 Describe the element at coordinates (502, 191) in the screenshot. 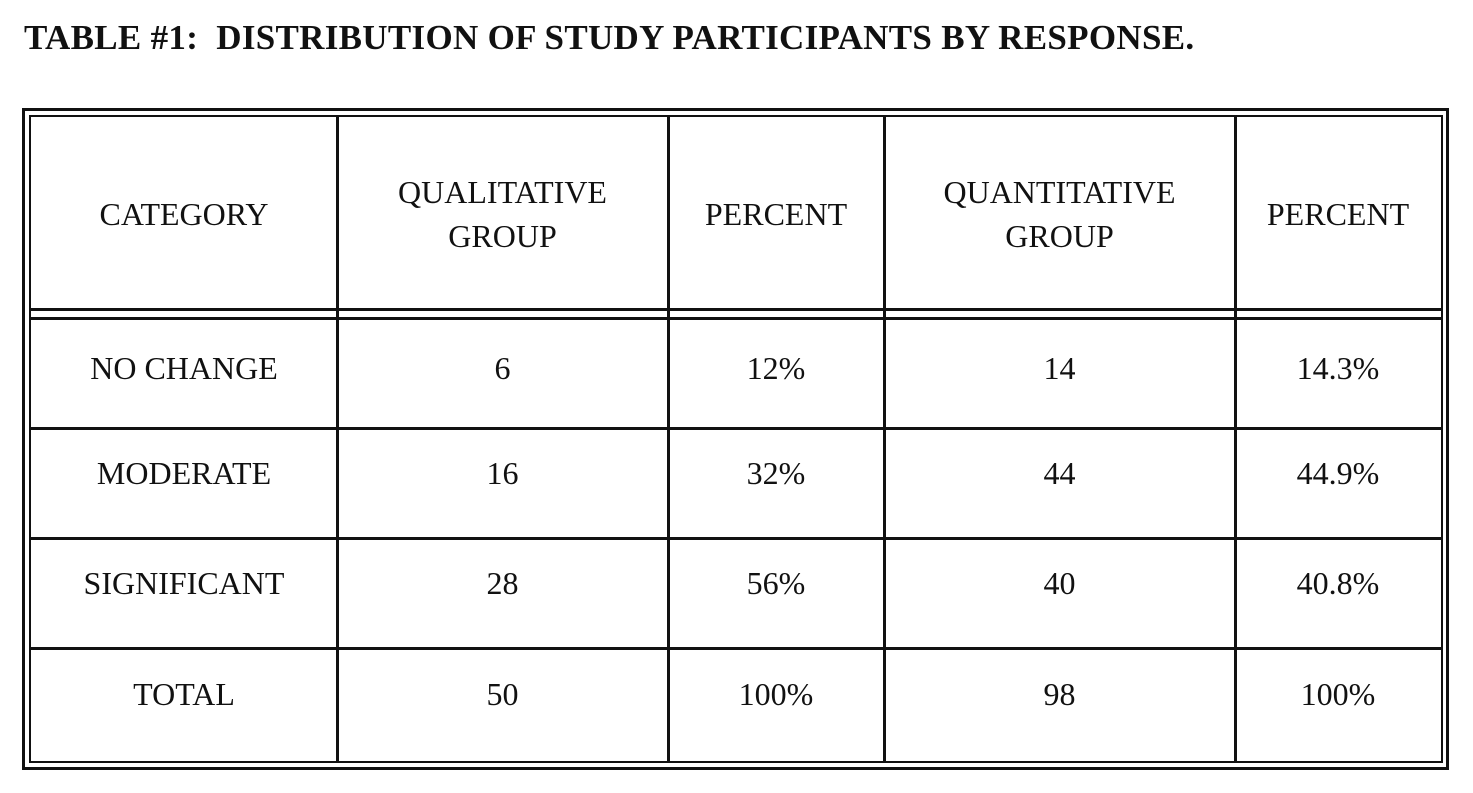

I see `header-text: QUALITATIVE` at that location.